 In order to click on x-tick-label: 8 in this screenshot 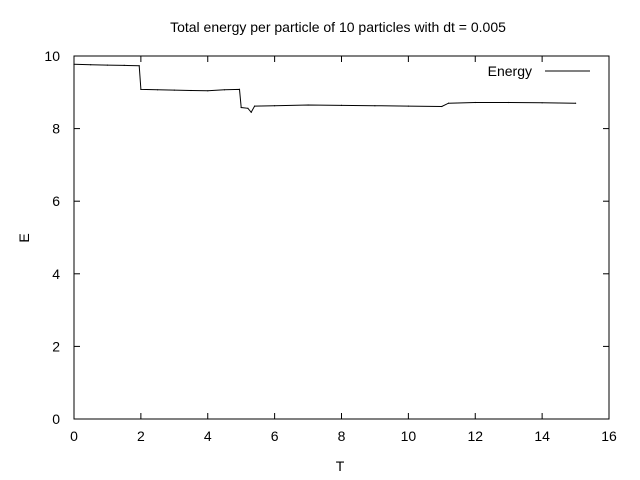, I will do `click(342, 436)`.